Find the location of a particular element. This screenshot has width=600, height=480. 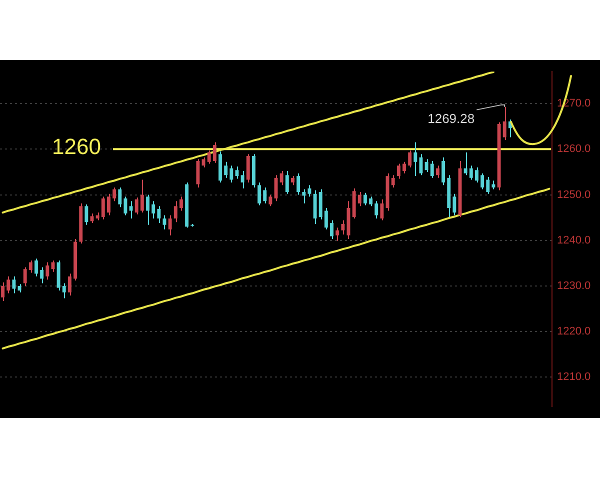

y-tick-label: 1250.0 is located at coordinates (574, 194).